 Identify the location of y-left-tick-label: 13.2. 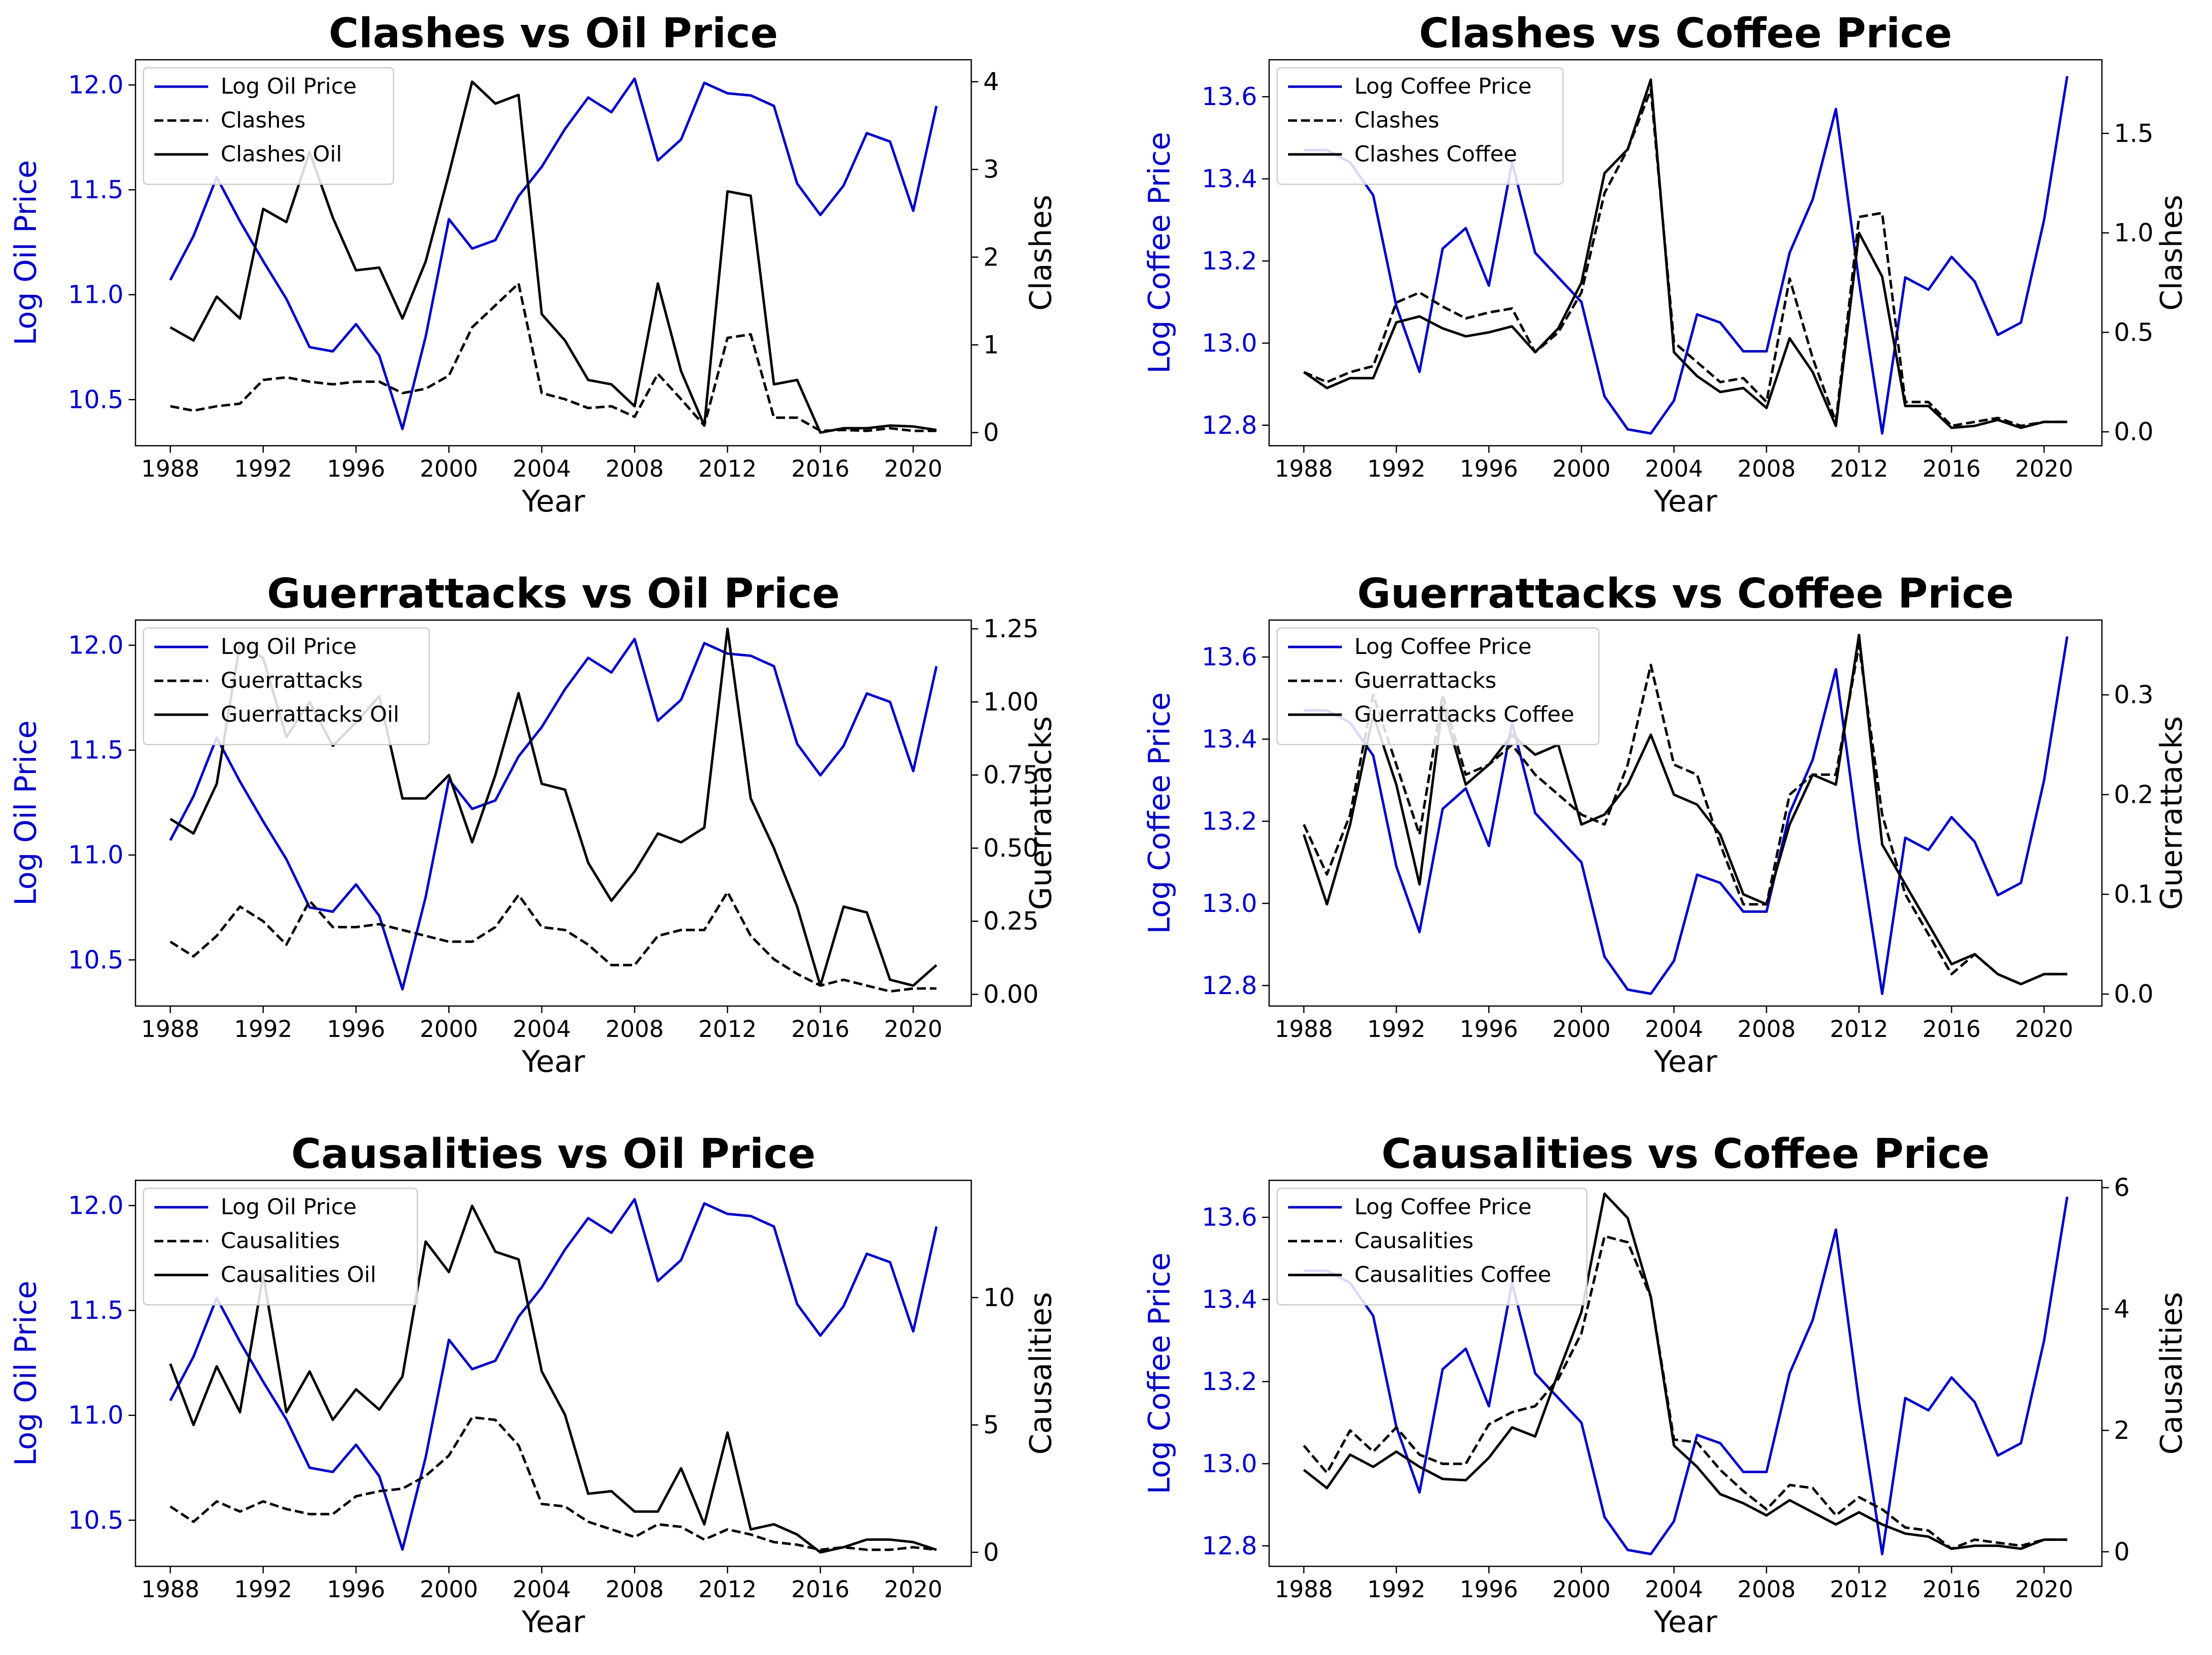
(1229, 1381).